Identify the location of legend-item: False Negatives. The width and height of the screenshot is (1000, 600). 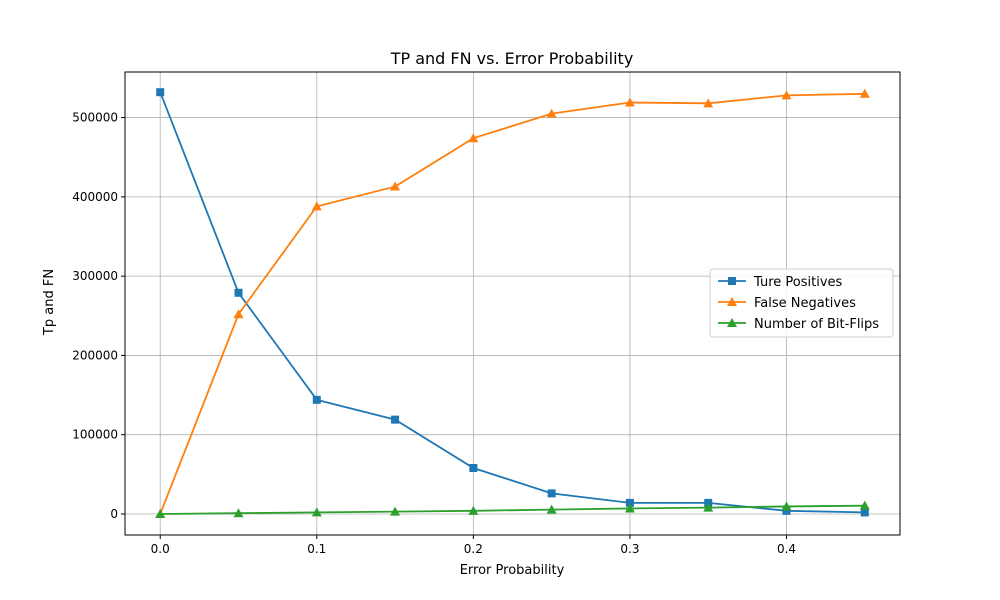
(787, 303).